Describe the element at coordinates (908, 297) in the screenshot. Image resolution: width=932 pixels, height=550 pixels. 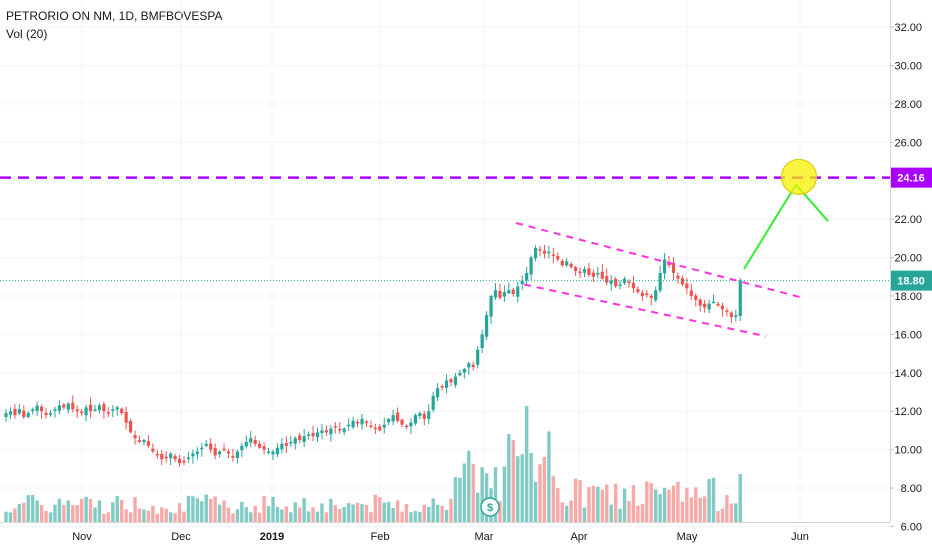
I see `price-tick-label: 18.00` at that location.